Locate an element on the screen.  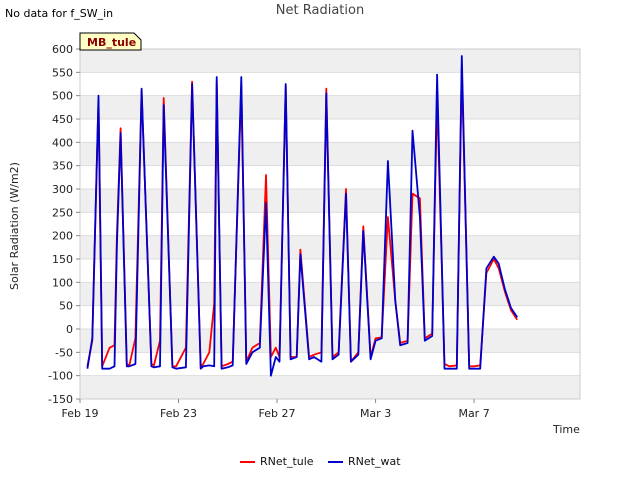
legend: RNet_tule RNet_wat is located at coordinates (320, 461).